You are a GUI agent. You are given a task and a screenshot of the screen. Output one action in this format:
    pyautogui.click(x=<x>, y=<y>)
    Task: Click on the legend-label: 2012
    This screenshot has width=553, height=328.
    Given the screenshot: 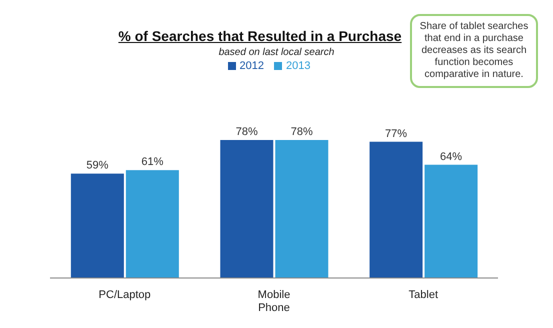 What is the action you would take?
    pyautogui.click(x=252, y=66)
    